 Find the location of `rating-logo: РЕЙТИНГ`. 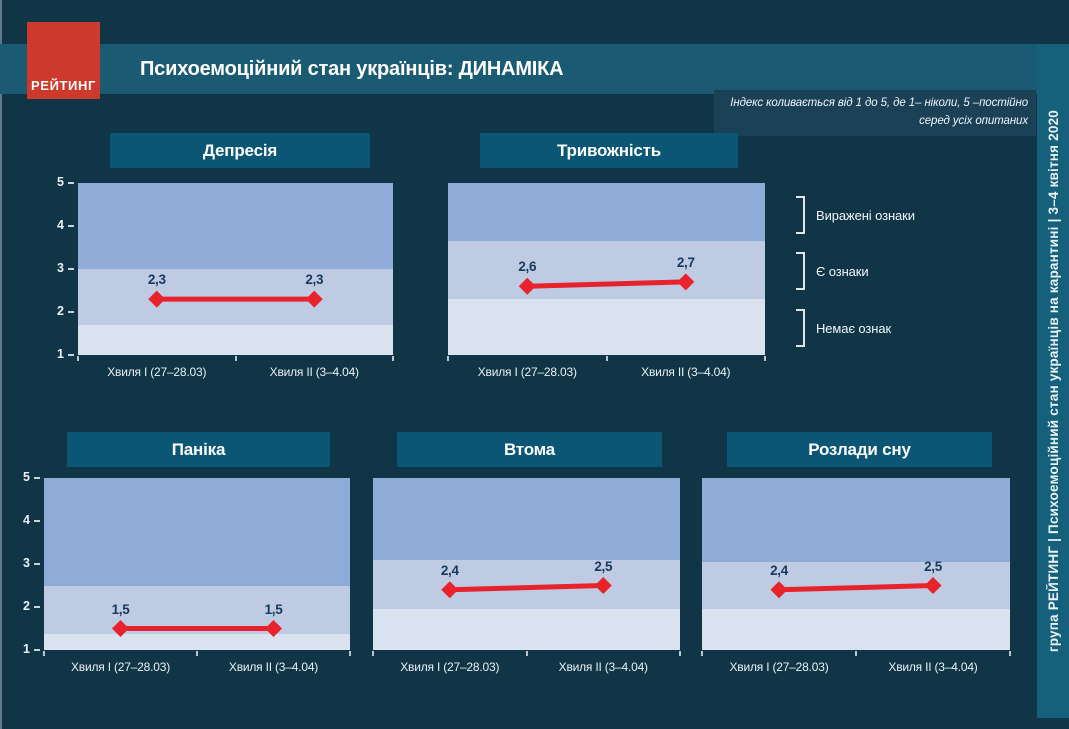

rating-logo: РЕЙТИНГ is located at coordinates (63, 60).